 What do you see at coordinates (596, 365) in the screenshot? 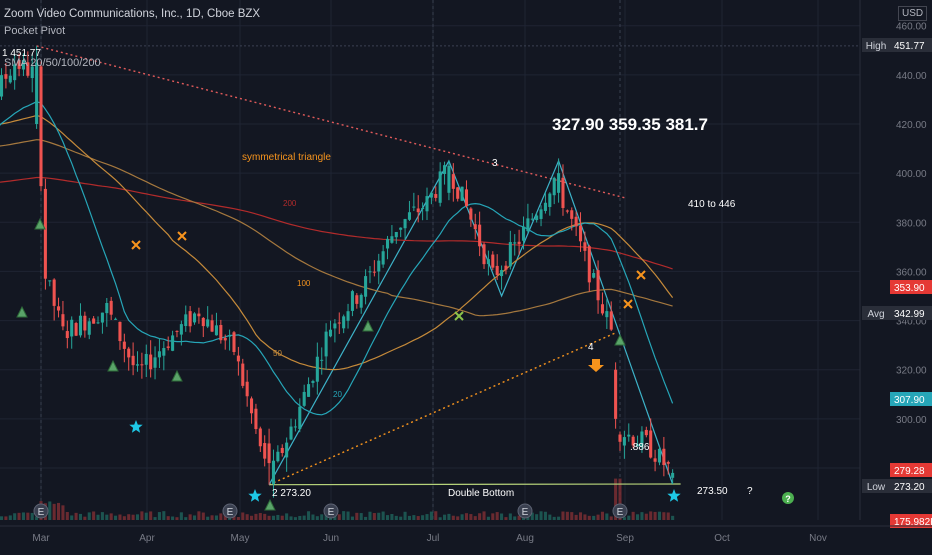
I see `down-arrow-icon` at bounding box center [596, 365].